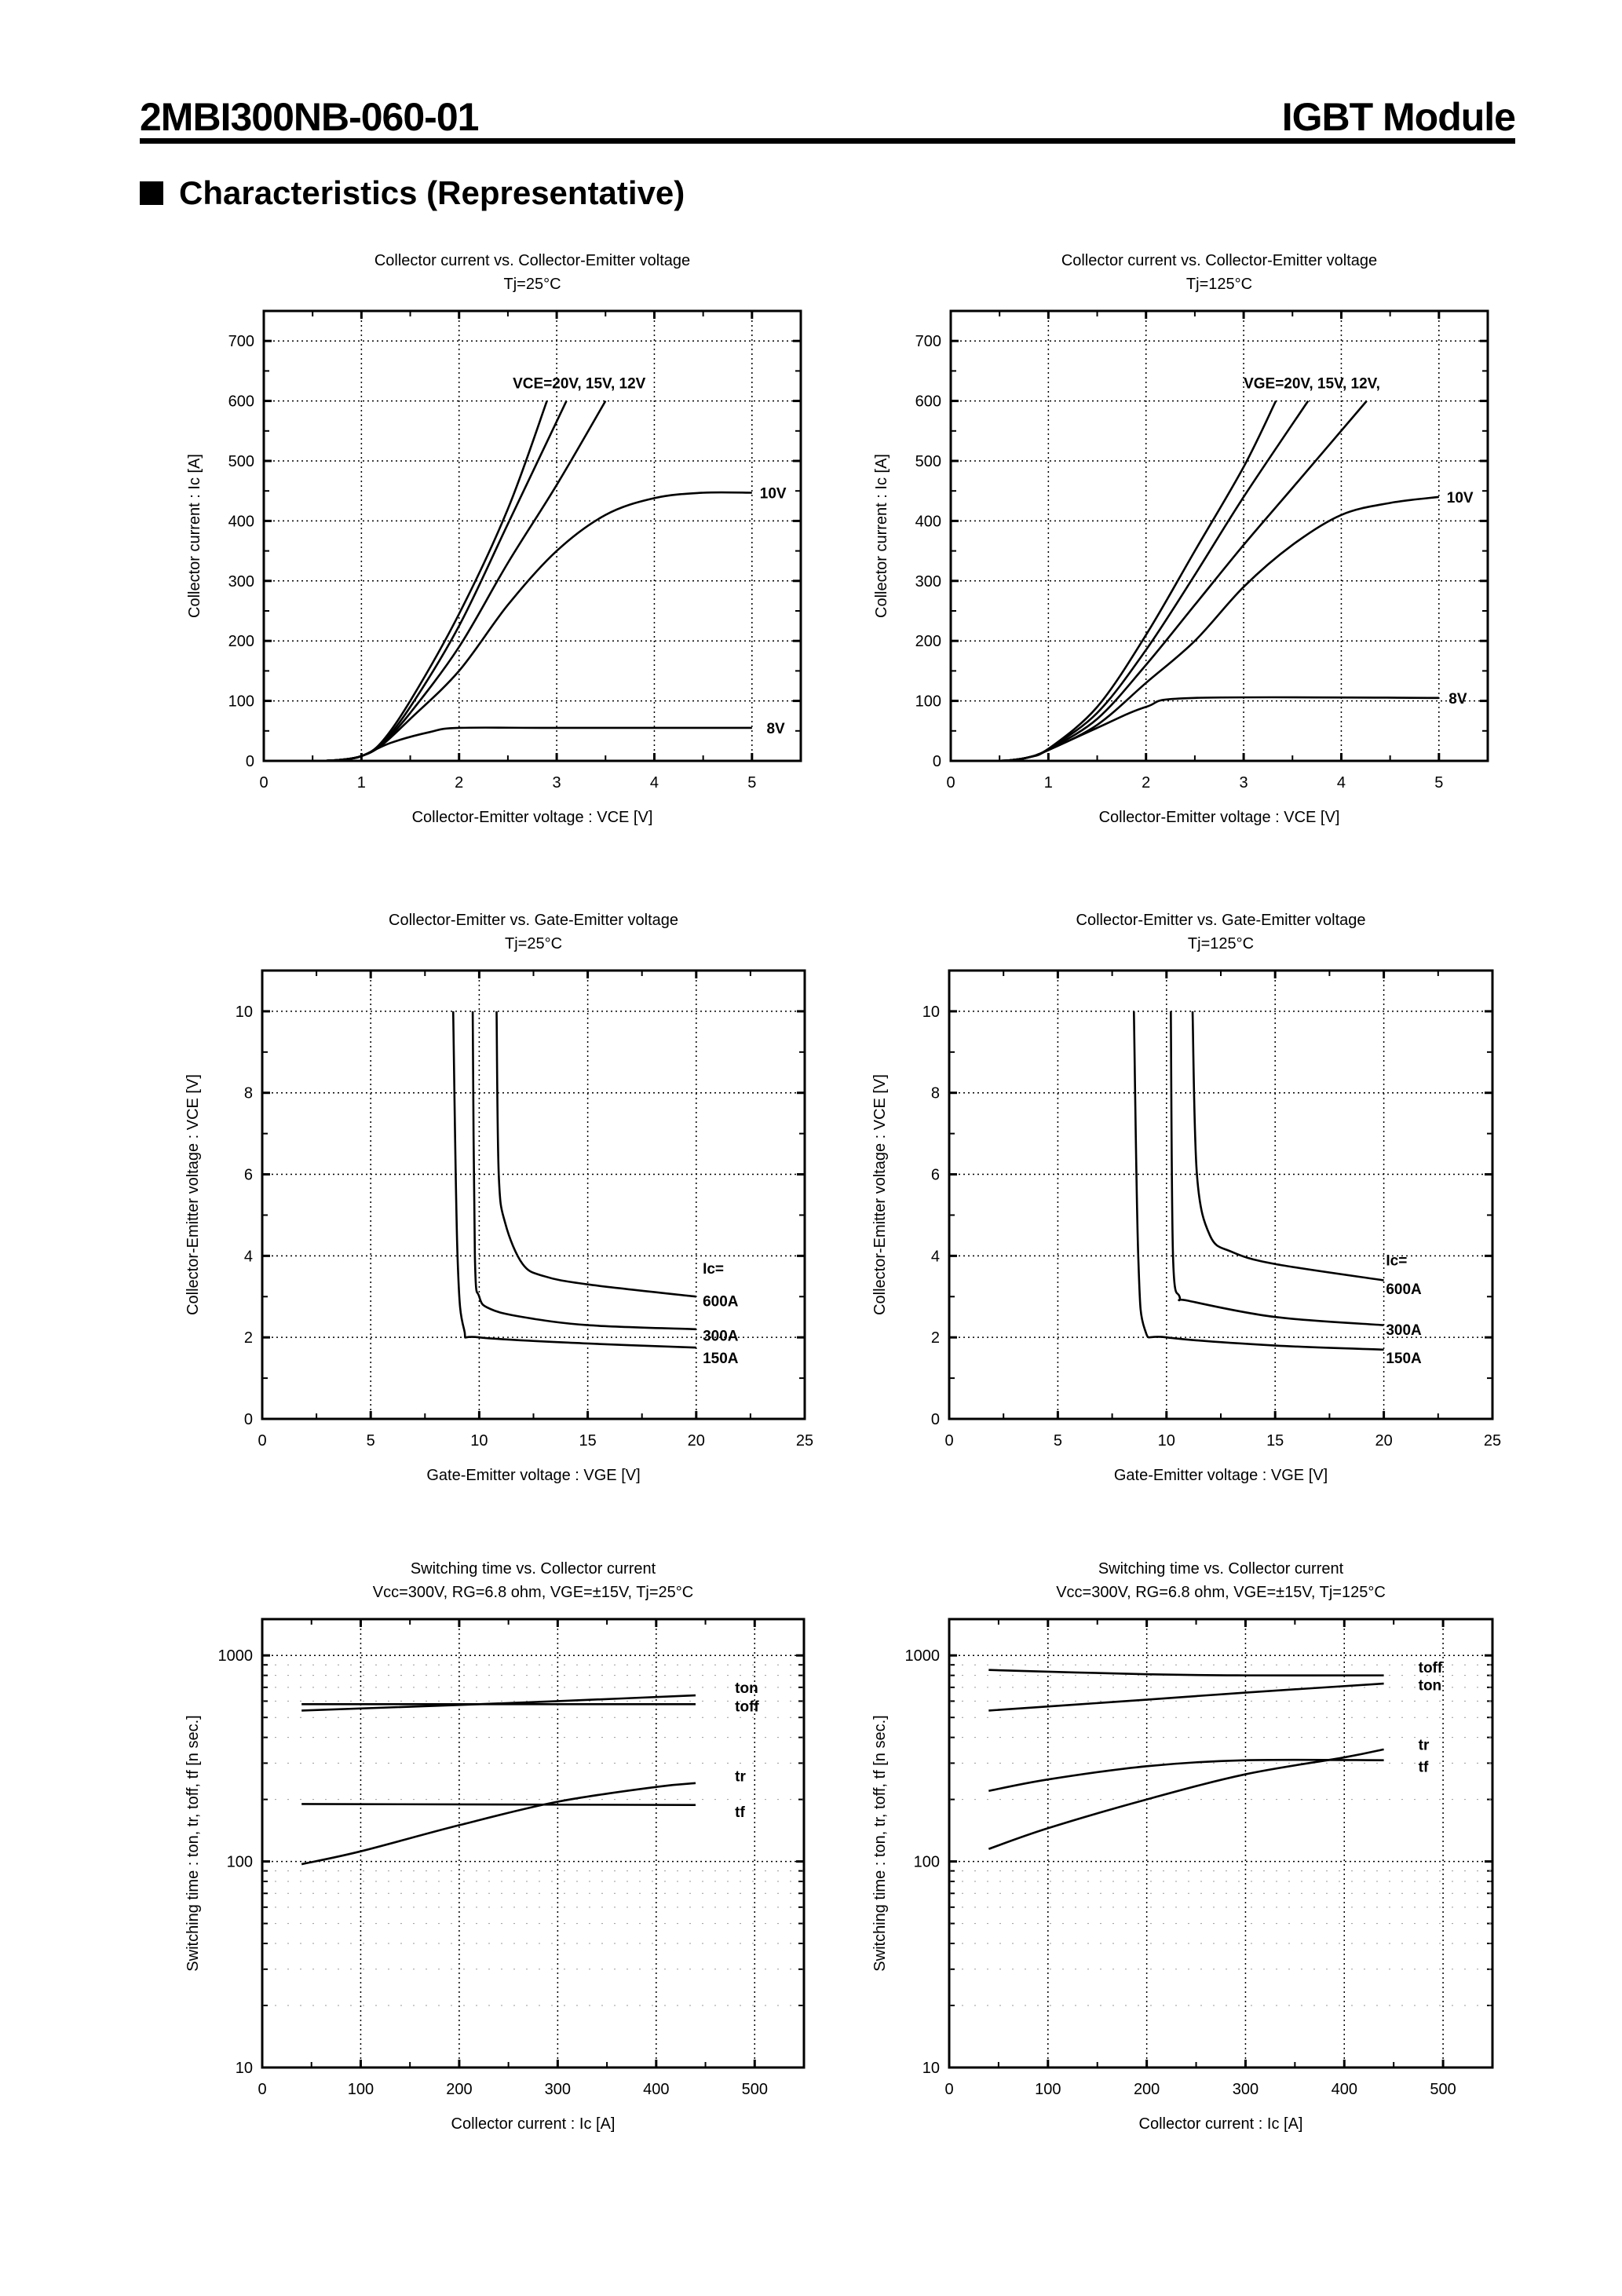 This screenshot has width=1622, height=2296. I want to click on section-heading: Characteristics (Representative), so click(412, 193).